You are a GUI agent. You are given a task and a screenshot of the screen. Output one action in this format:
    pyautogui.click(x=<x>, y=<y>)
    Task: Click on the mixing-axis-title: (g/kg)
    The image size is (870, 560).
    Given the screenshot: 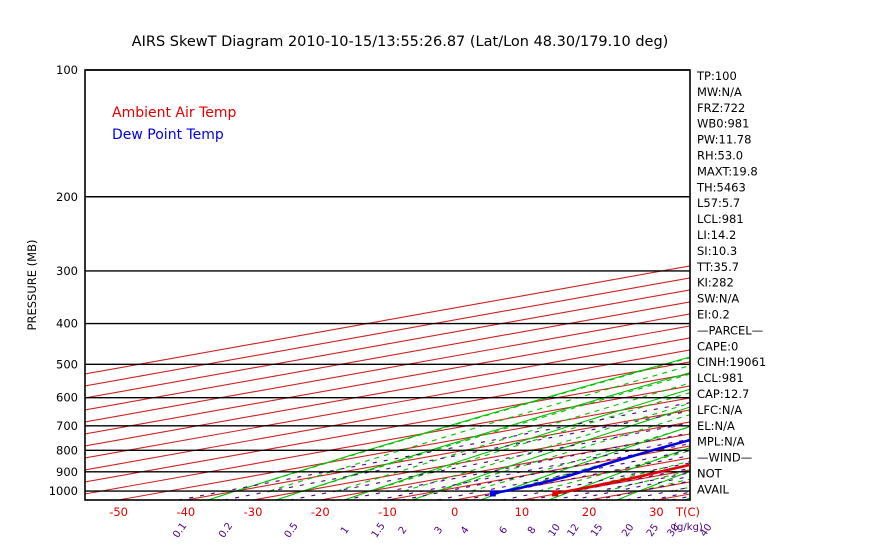 What is the action you would take?
    pyautogui.click(x=688, y=527)
    